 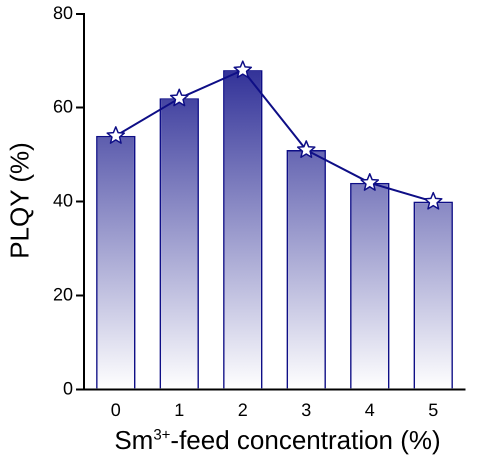 I want to click on x-tick-label: 0, so click(x=115, y=410).